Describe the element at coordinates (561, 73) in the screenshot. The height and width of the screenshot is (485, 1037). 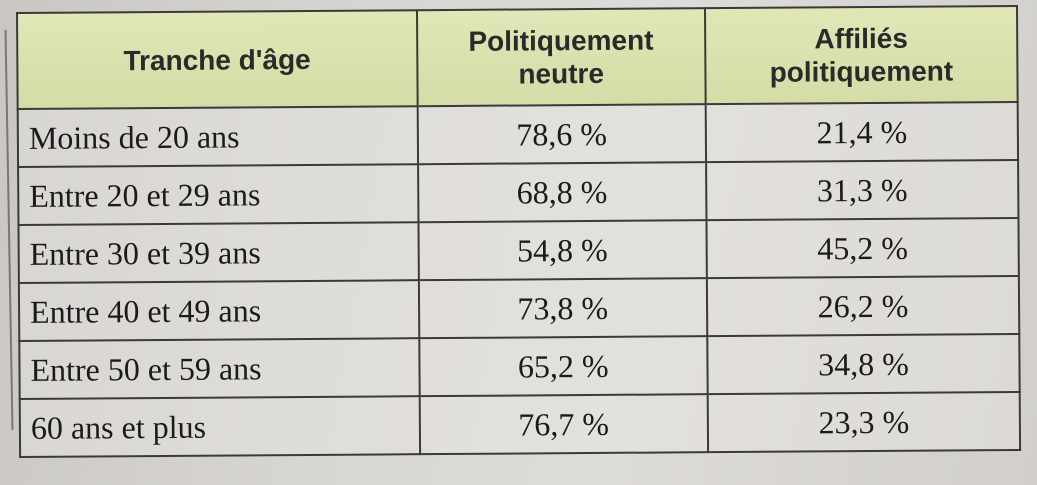
I see `header-neutre-line2: neutre` at that location.